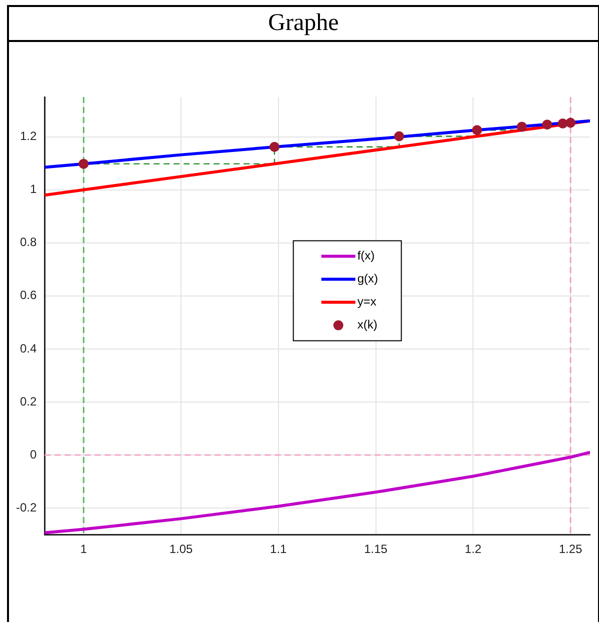 The width and height of the screenshot is (599, 626). Describe the element at coordinates (33, 454) in the screenshot. I see `y-tick-label: 0` at that location.